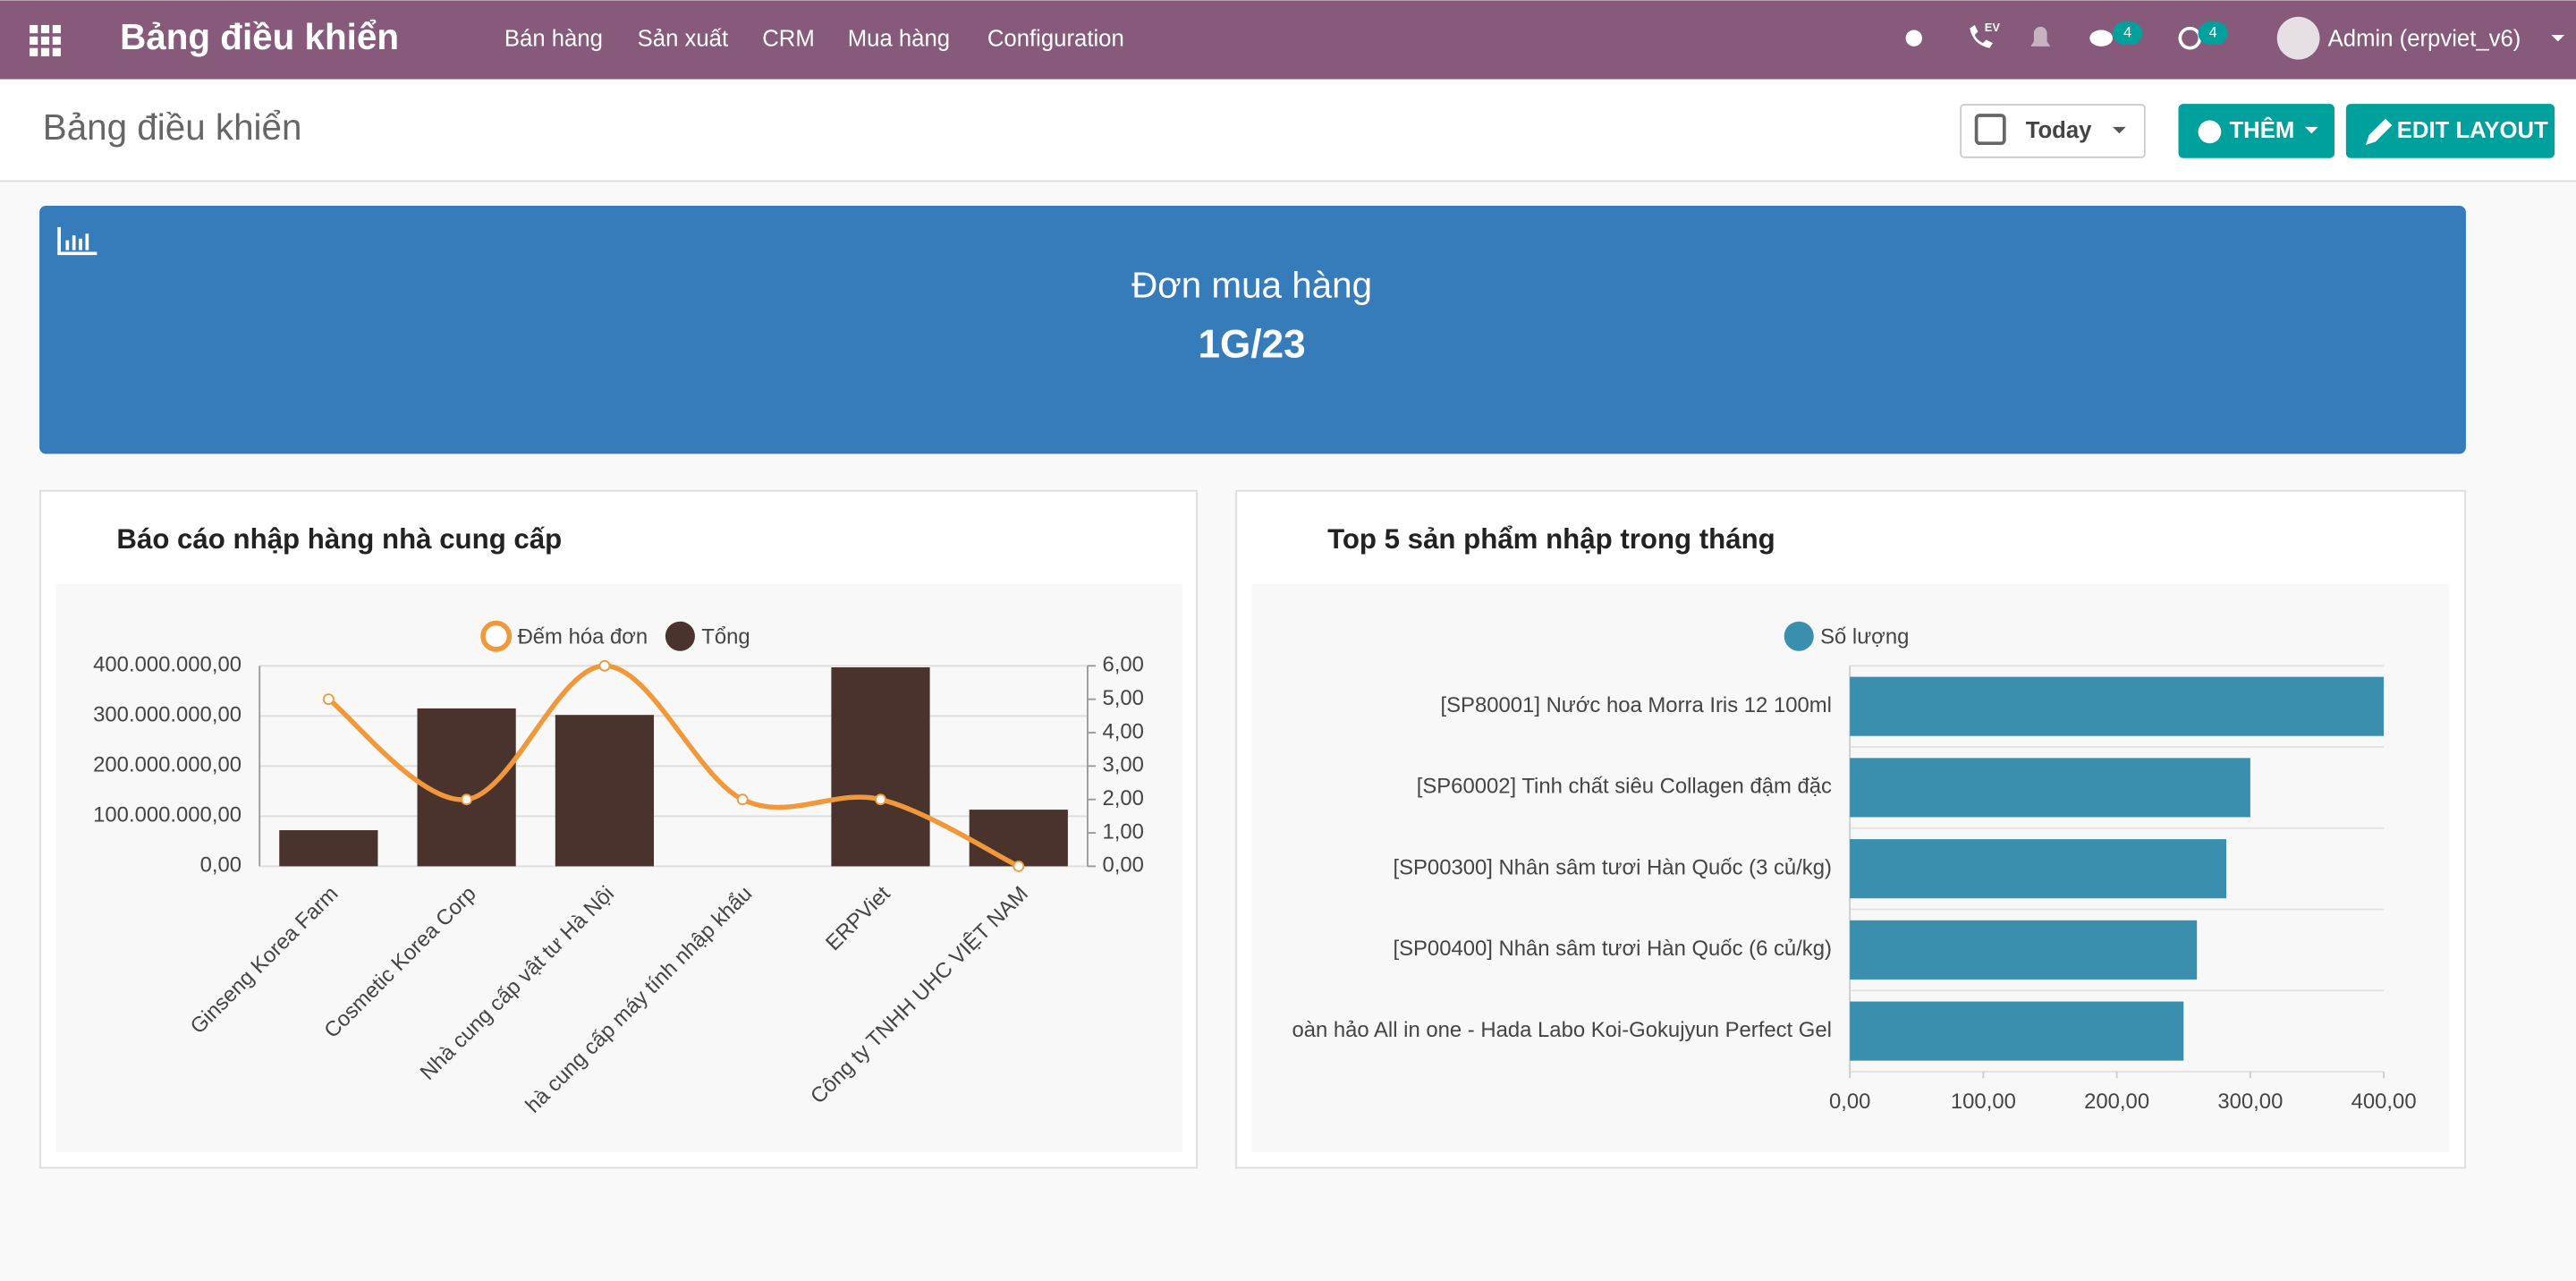 The width and height of the screenshot is (2576, 1281). What do you see at coordinates (1122, 765) in the screenshot?
I see `y2-tick-label: 3,00` at bounding box center [1122, 765].